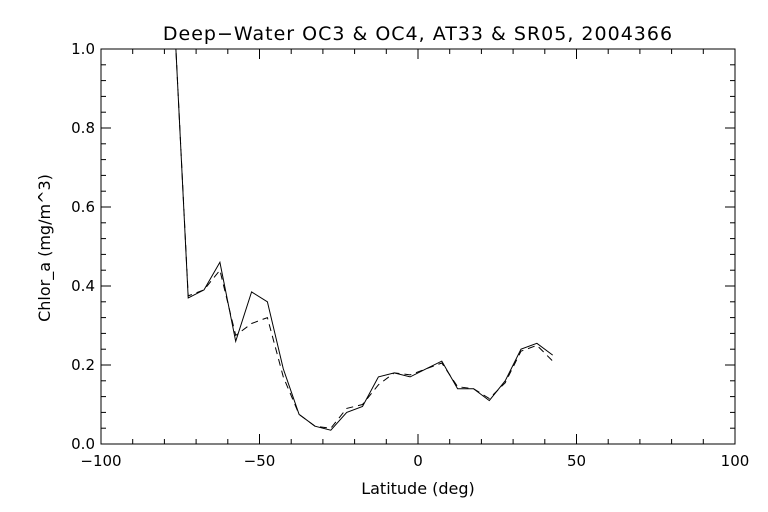 Image resolution: width=768 pixels, height=512 pixels. I want to click on x-tick-labels: −100 −50 0 50 100, so click(414, 461).